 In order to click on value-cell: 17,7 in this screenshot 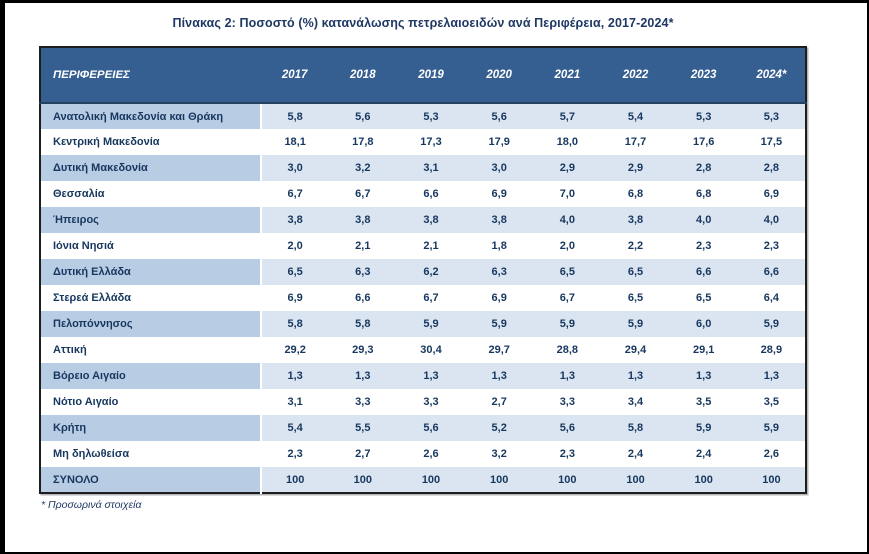, I will do `click(635, 142)`.